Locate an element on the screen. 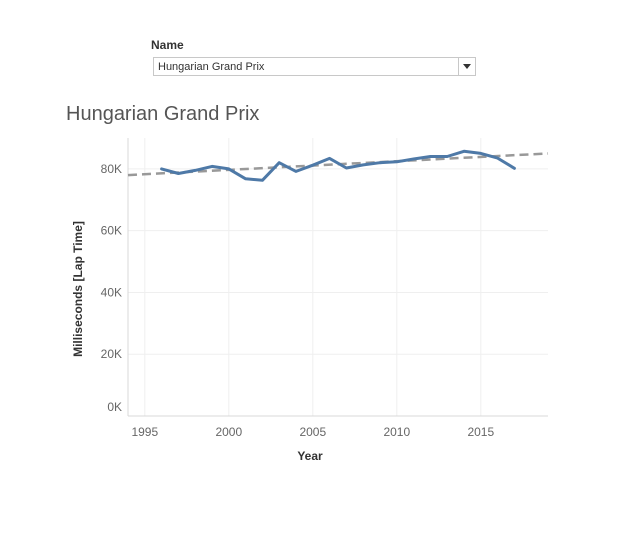 This screenshot has height=543, width=632. filter-label: Name is located at coordinates (167, 45).